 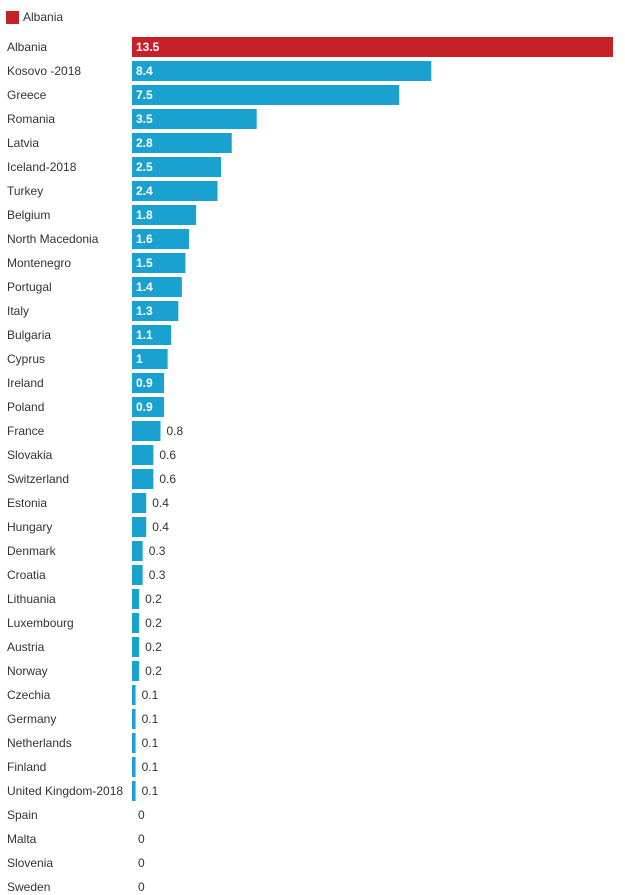 What do you see at coordinates (39, 743) in the screenshot?
I see `category-label-netherlands: Netherlands` at bounding box center [39, 743].